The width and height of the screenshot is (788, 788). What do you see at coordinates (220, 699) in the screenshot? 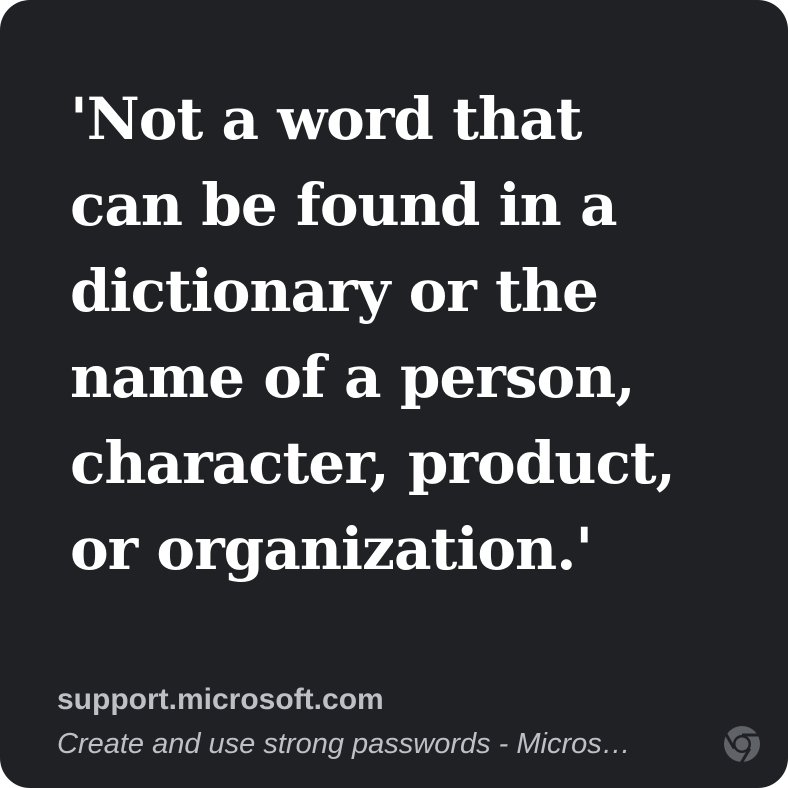
I see `source-domain: support.microsoft.com` at bounding box center [220, 699].